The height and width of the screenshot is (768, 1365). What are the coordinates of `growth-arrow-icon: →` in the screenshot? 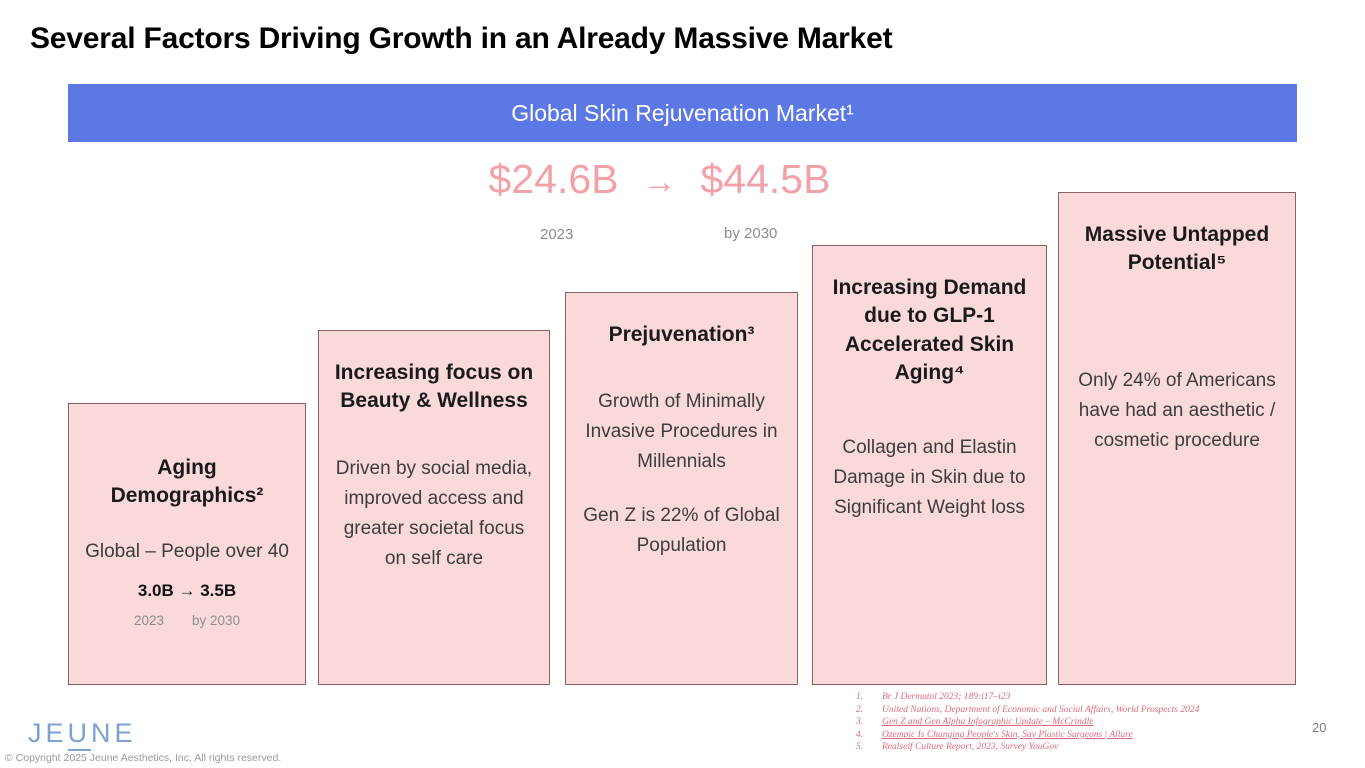 It's located at (659, 182).